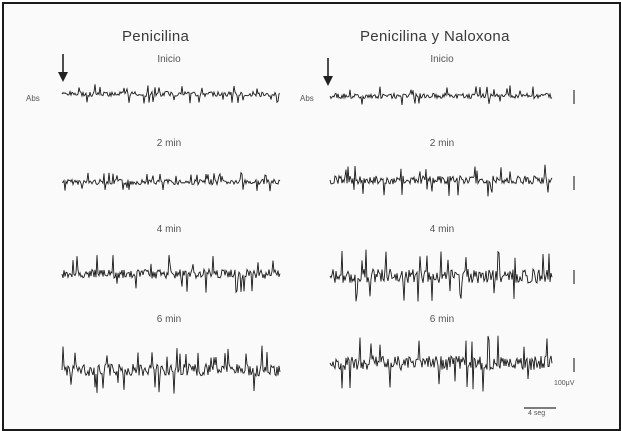 The image size is (621, 431). I want to click on side-label-left: Abs, so click(33, 98).